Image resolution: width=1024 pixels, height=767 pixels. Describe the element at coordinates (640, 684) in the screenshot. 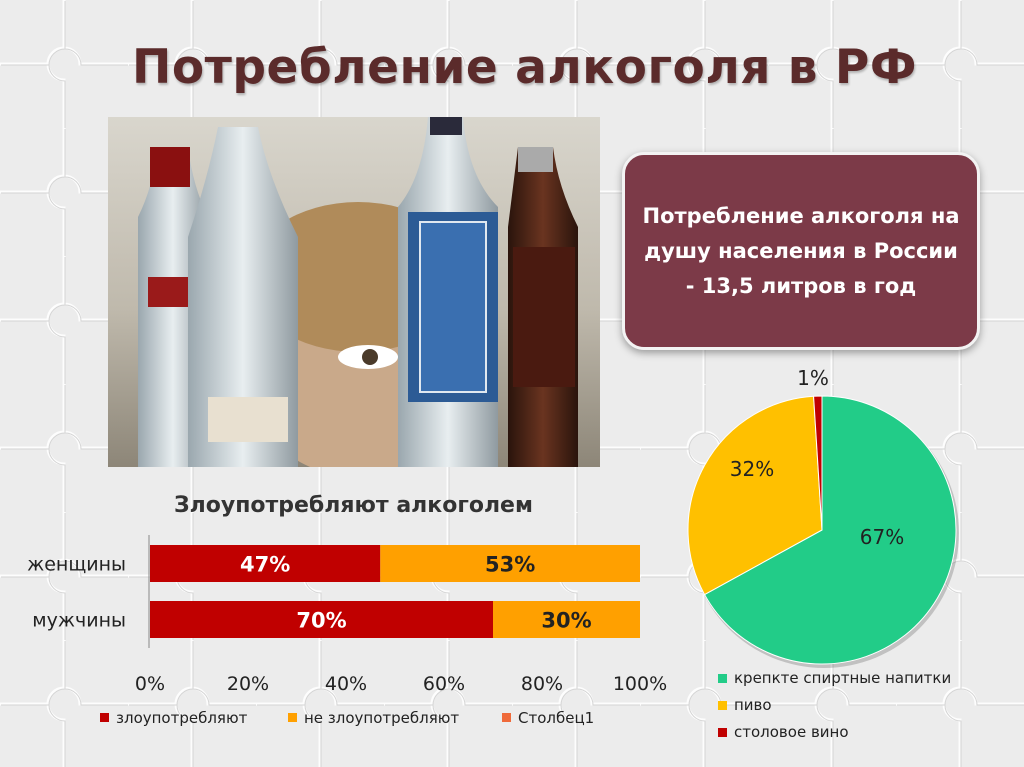

I see `bar-tick-label: 100%` at that location.